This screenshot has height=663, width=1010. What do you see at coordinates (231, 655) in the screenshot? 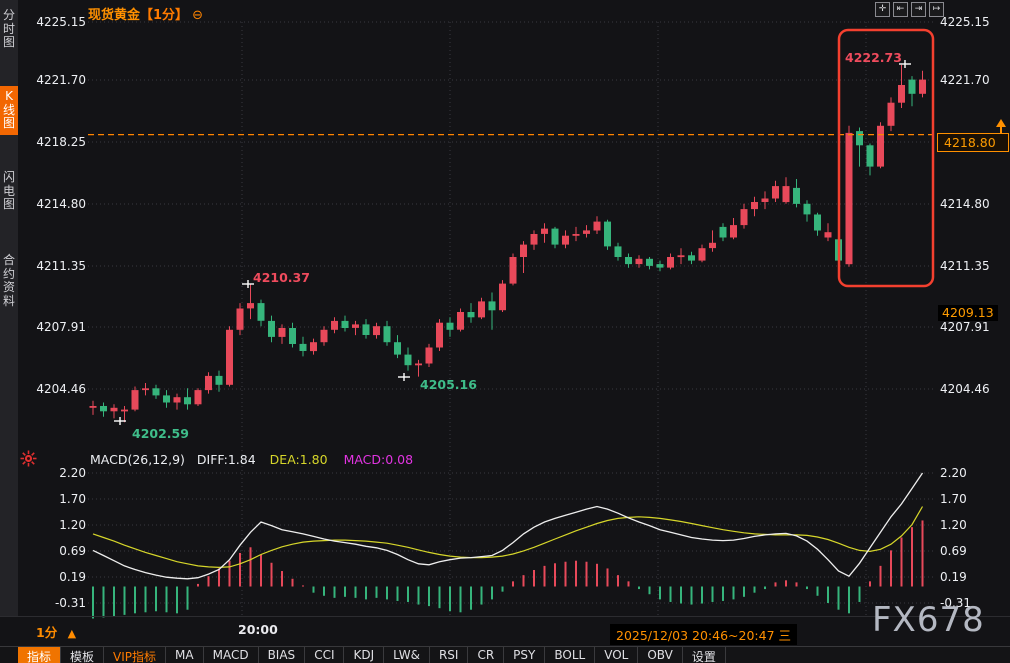
I see `toolbar-item-4: MACD` at bounding box center [231, 655].